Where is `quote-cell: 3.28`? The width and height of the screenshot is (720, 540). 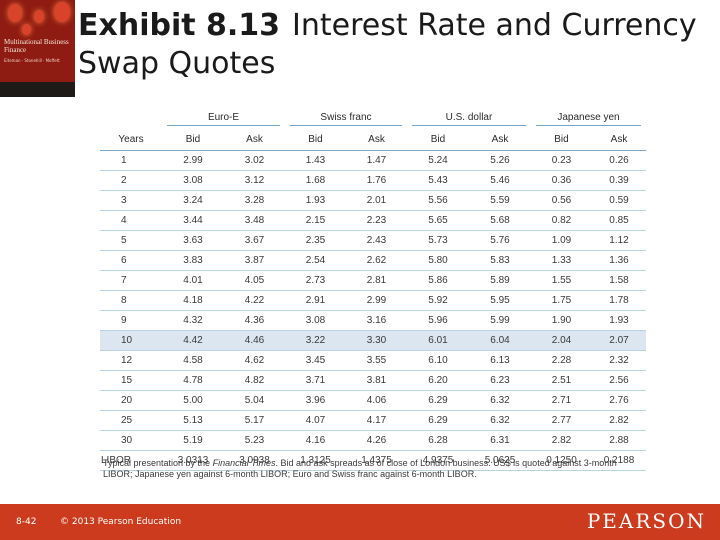 quote-cell: 3.28 is located at coordinates (254, 200).